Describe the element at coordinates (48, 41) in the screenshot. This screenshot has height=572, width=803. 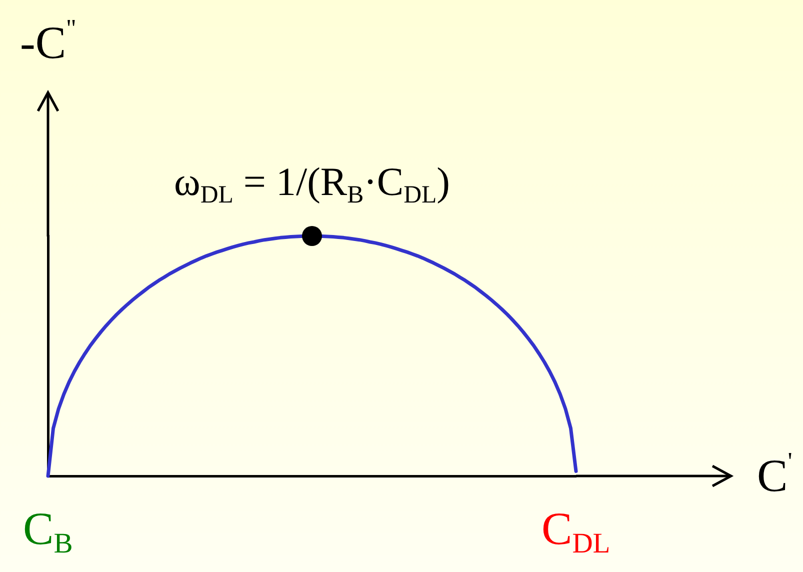
I see `y-axis-title: -C$^{"}$` at that location.